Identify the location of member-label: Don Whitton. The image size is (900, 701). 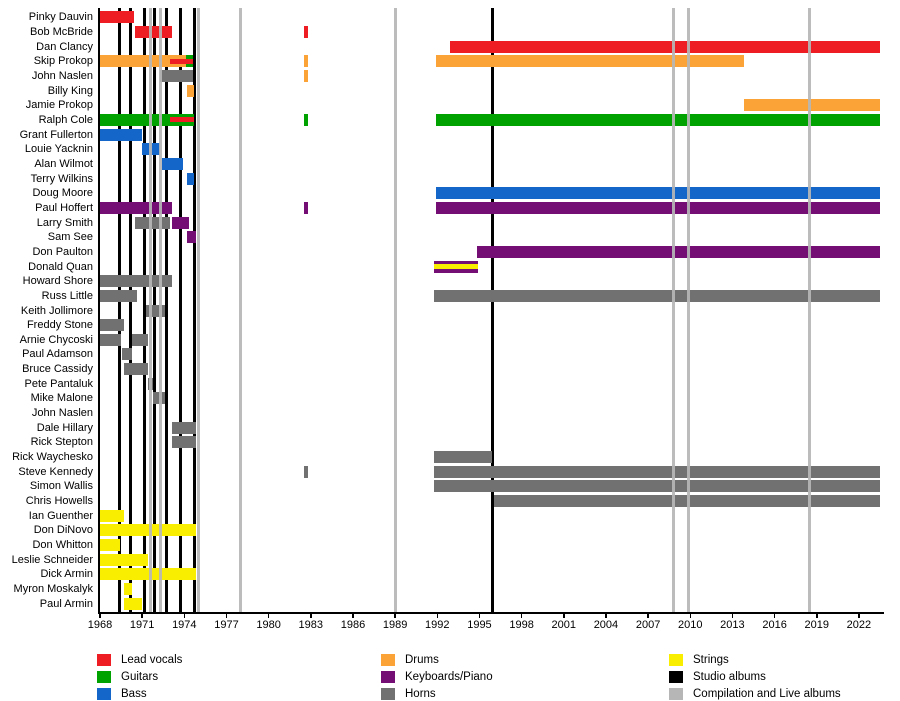
(62, 545).